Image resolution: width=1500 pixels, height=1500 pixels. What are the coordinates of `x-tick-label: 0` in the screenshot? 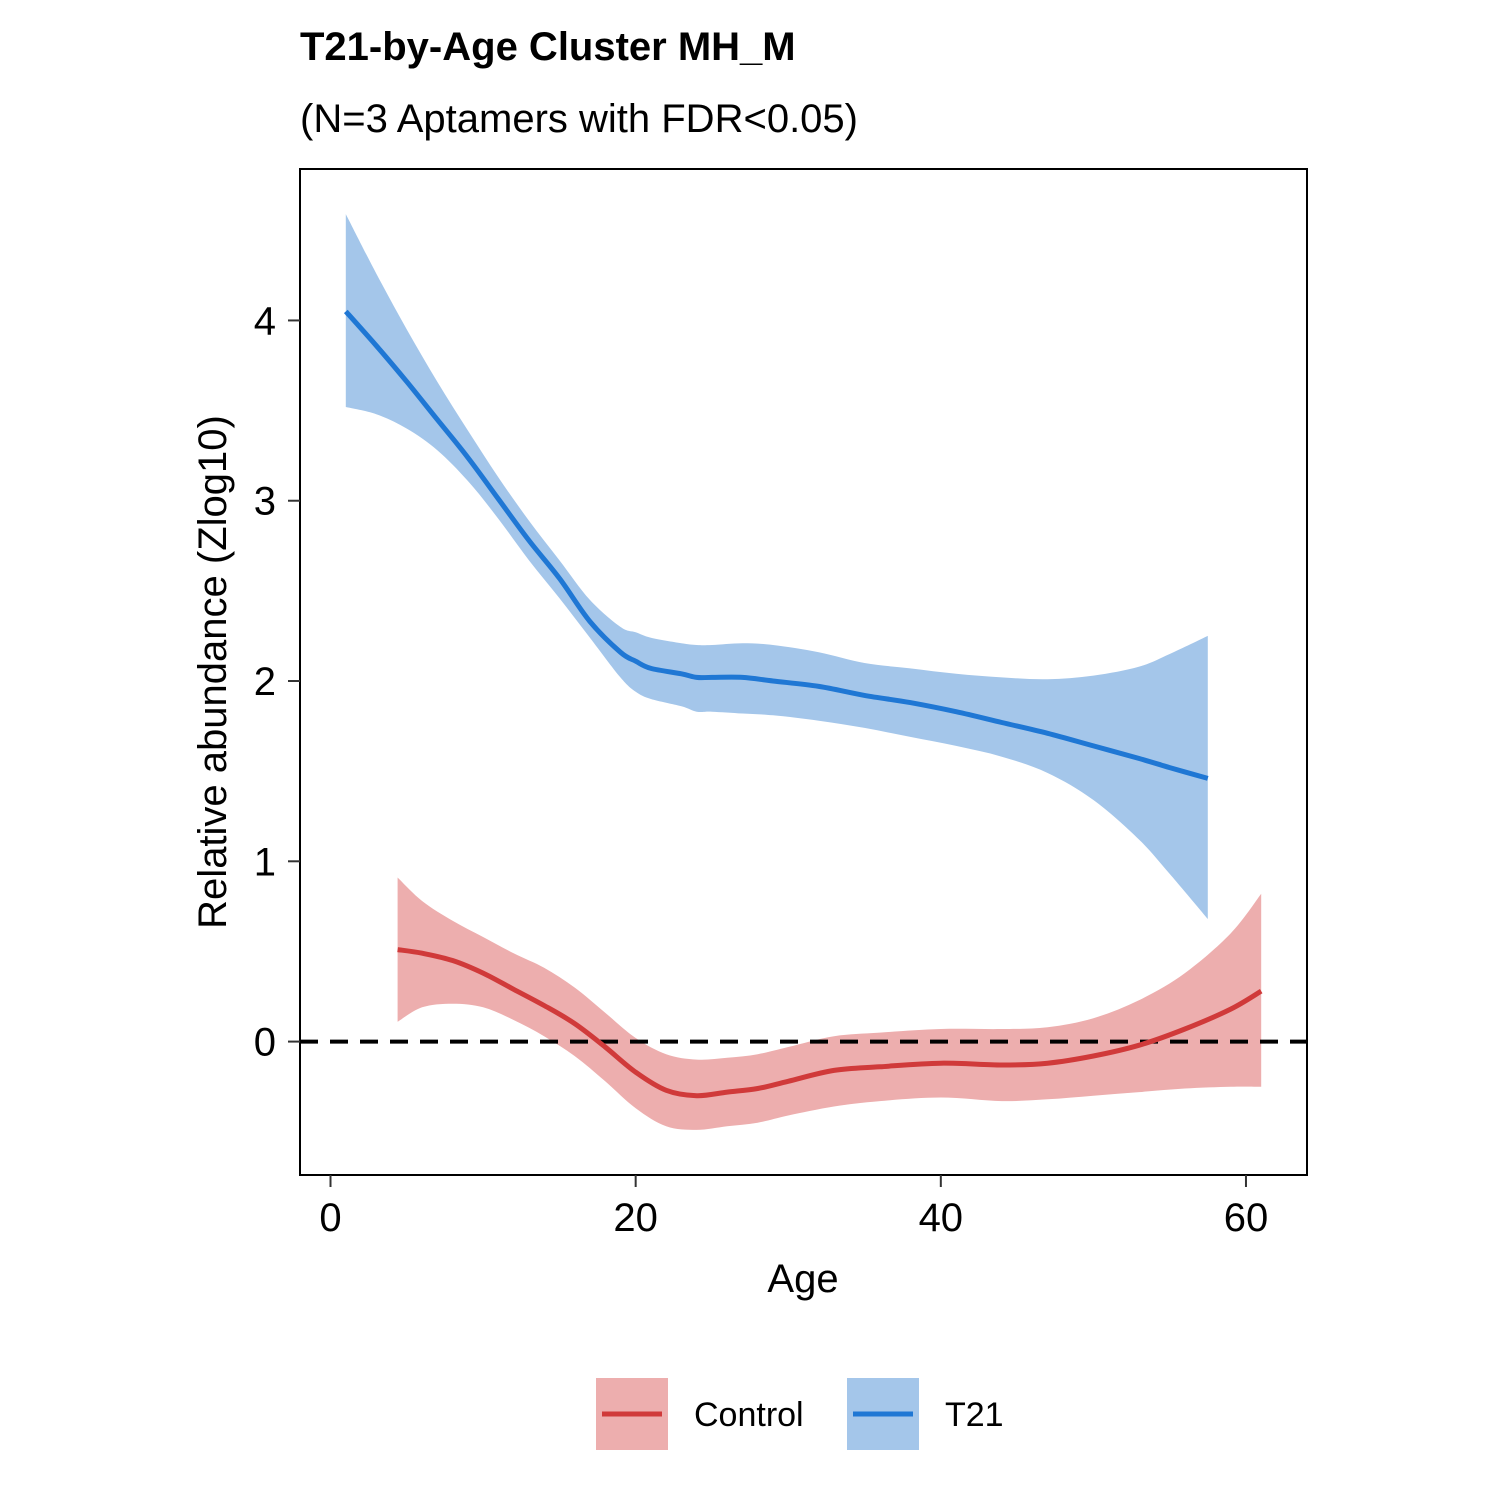 It's located at (330, 1218).